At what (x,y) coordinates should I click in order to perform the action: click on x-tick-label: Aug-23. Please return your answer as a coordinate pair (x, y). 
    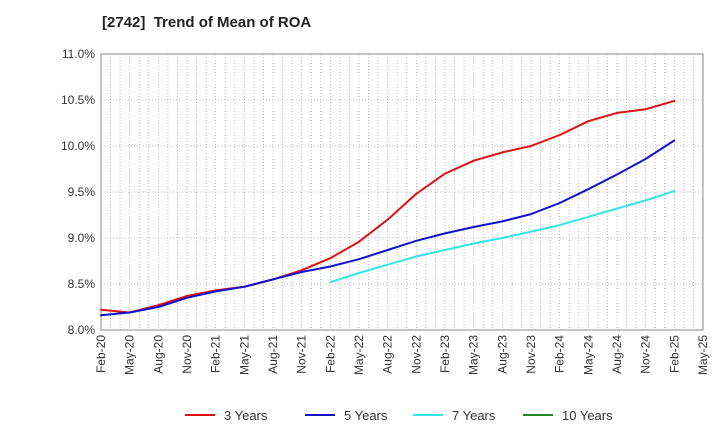
    Looking at the image, I should click on (502, 354).